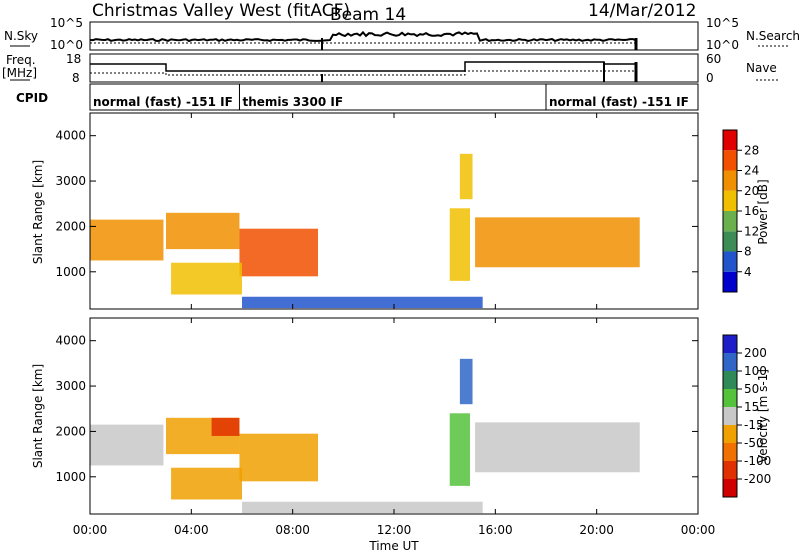  I want to click on velocity-ylabel: Slant Range [km], so click(38, 416).